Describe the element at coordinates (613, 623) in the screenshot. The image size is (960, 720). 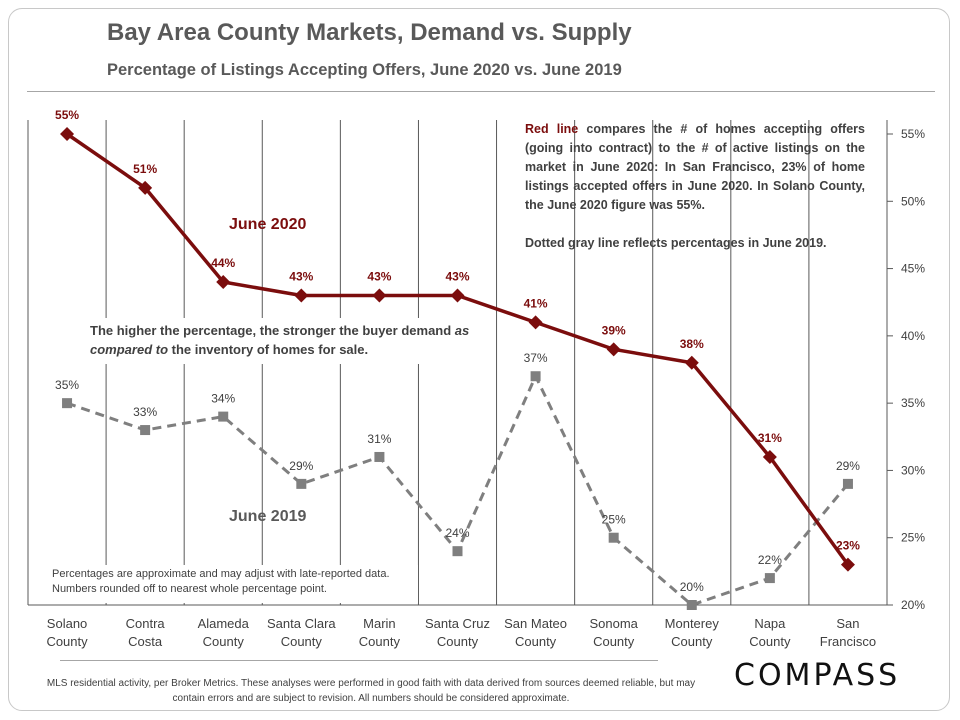
I see `x-tick-label: Sonoma` at that location.